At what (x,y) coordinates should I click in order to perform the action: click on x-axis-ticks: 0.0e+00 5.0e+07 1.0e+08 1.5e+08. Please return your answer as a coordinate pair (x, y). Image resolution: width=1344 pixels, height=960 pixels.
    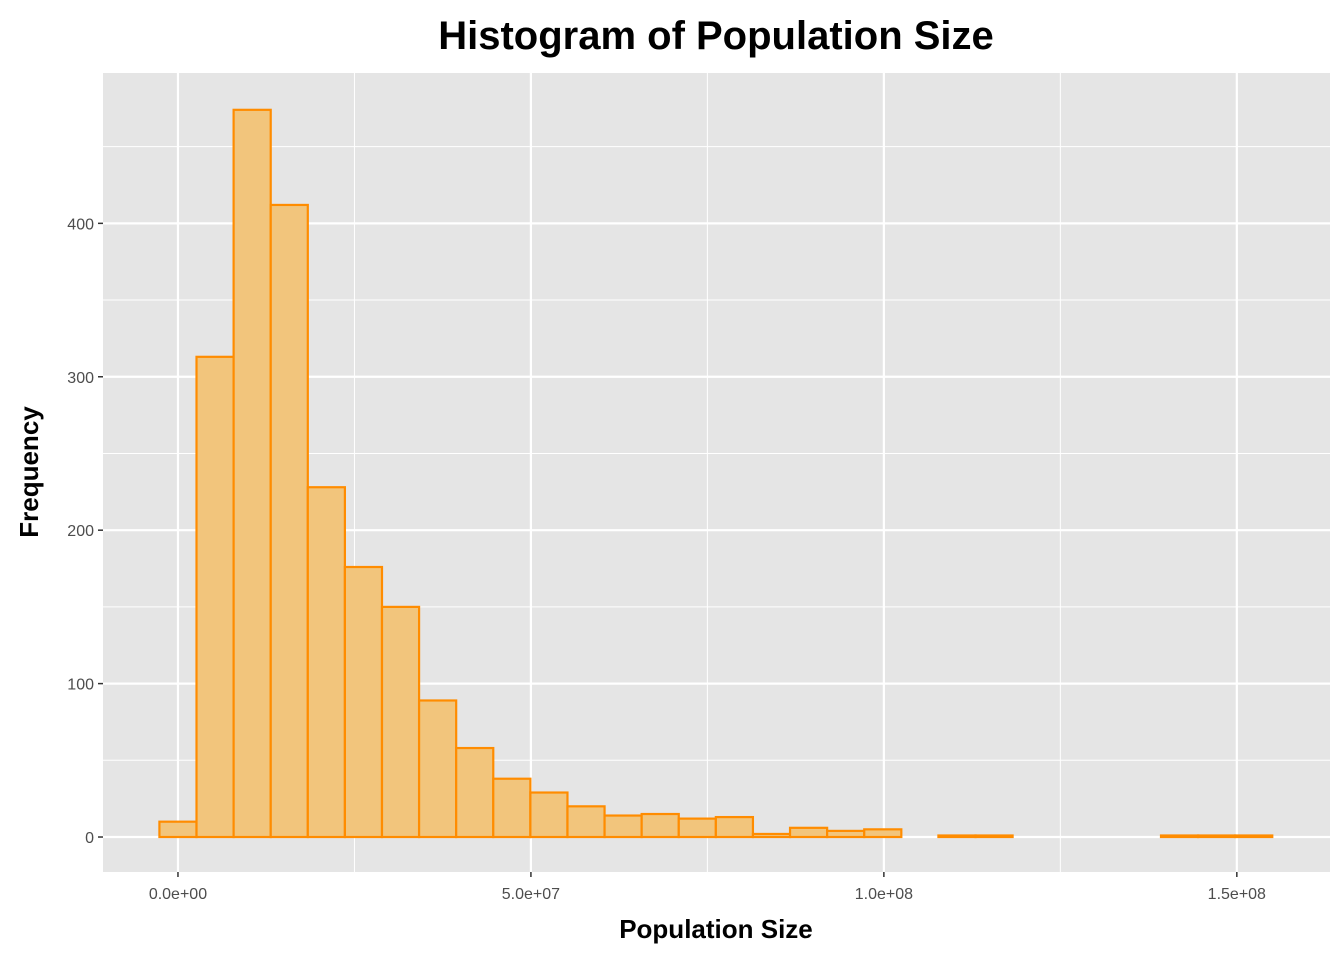
    Looking at the image, I should click on (707, 887).